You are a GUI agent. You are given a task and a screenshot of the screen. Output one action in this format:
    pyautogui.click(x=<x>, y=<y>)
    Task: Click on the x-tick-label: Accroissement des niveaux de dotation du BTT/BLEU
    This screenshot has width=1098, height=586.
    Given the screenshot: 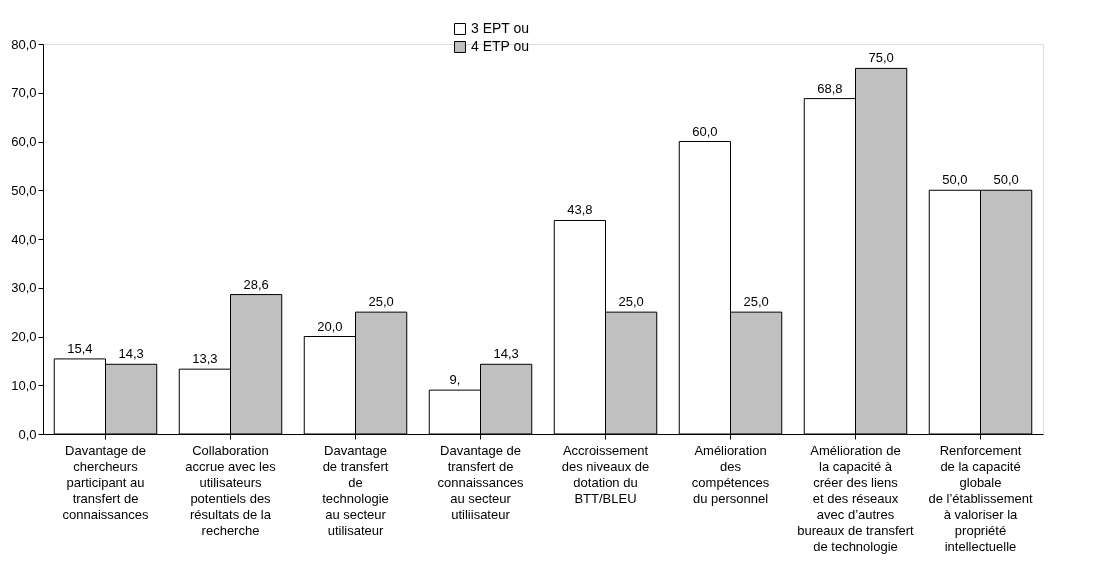 What is the action you would take?
    pyautogui.click(x=605, y=474)
    